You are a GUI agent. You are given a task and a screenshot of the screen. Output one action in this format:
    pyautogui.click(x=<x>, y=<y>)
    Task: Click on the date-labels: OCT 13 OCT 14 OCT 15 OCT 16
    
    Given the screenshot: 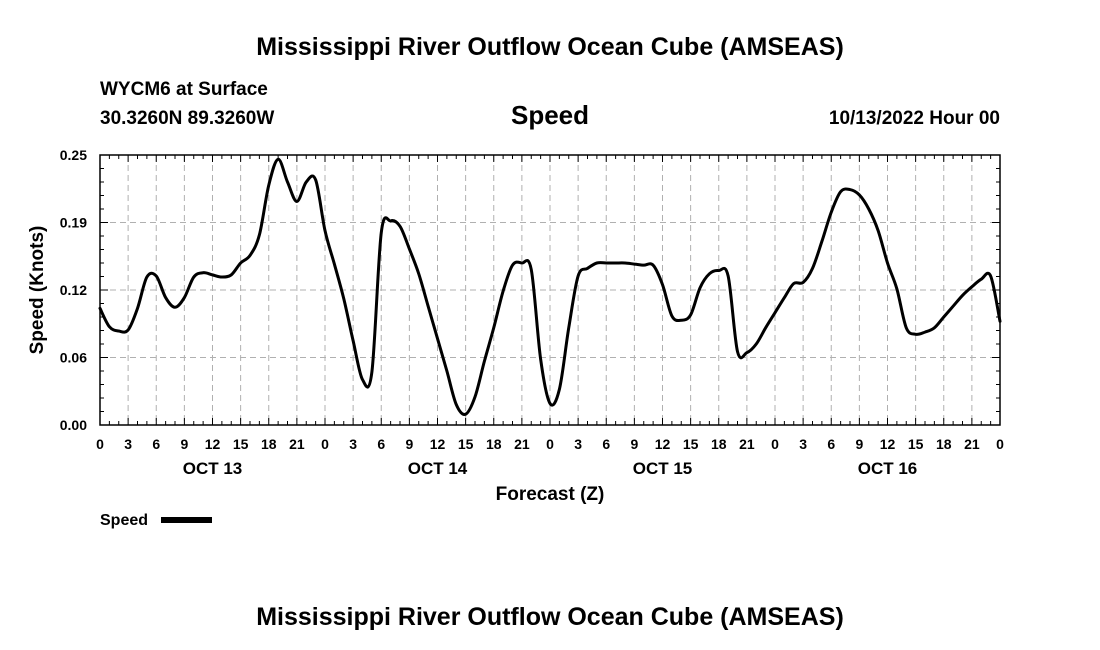 What is the action you would take?
    pyautogui.click(x=550, y=468)
    